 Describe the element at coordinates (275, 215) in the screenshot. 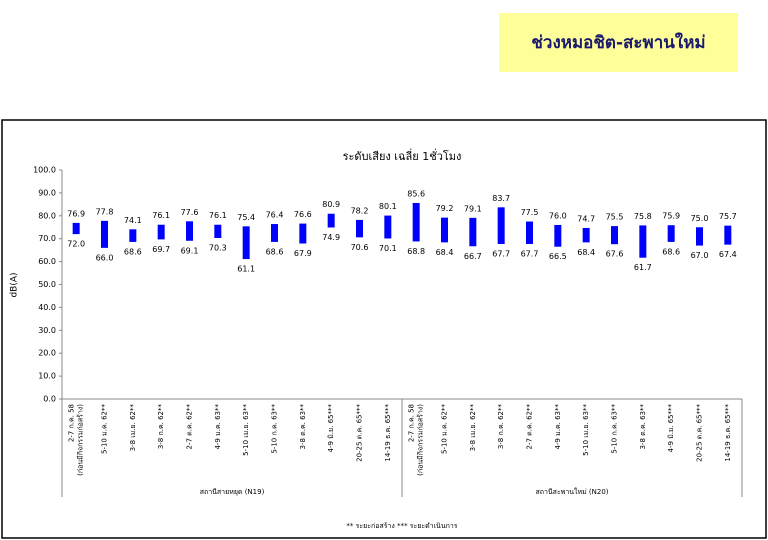

I see `value-label: 76.4` at that location.